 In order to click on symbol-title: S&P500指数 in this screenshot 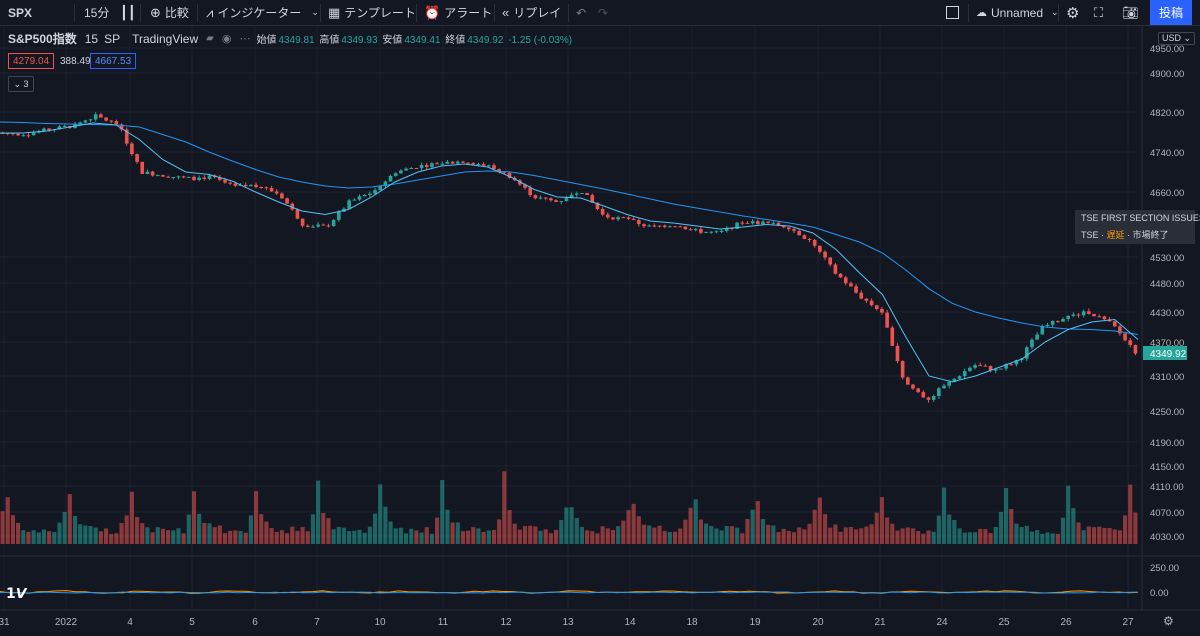, I will do `click(42, 39)`.